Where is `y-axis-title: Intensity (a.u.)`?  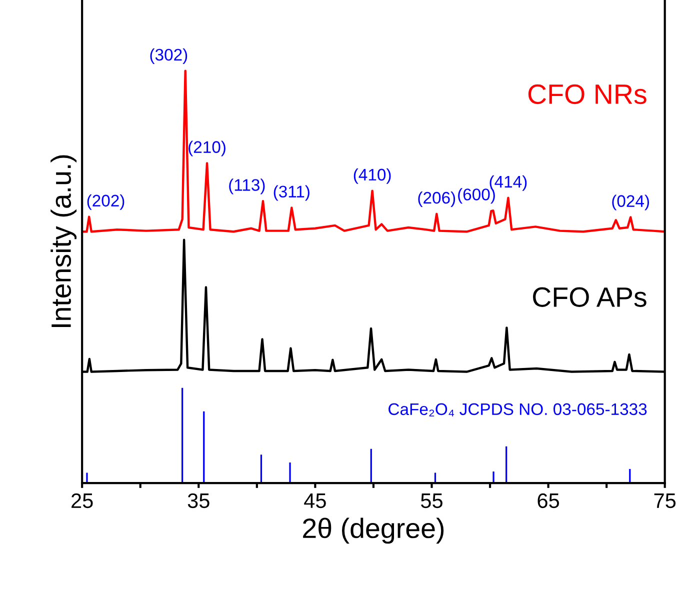 y-axis-title: Intensity (a.u.) is located at coordinates (63, 241).